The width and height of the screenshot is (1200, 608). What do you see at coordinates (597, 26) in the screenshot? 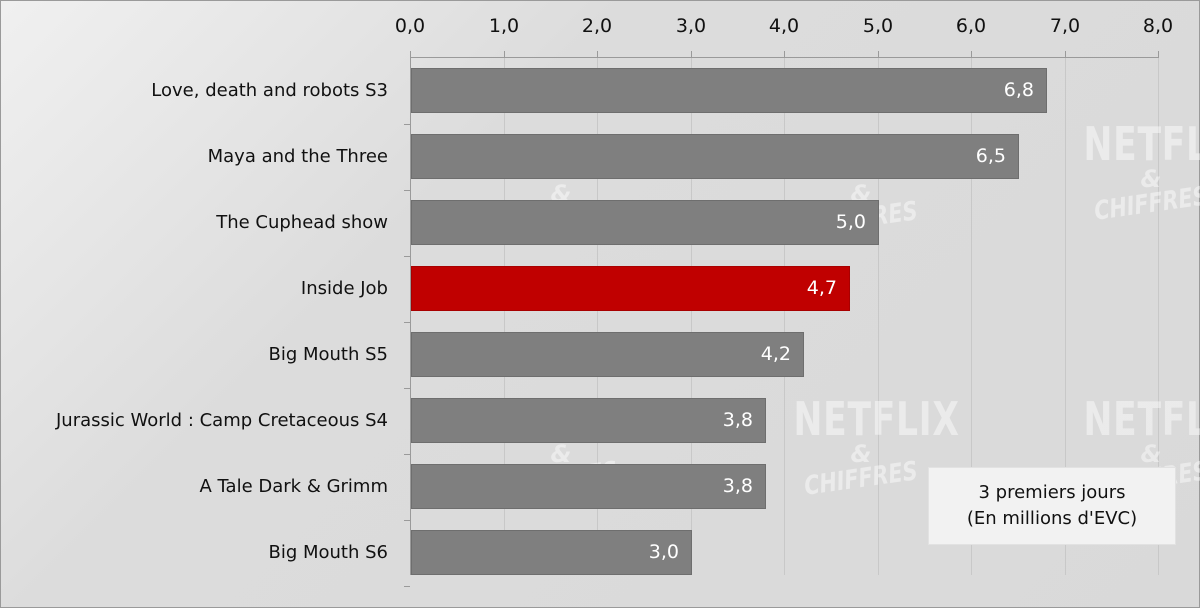
I see `x-tick-label: 2,0` at bounding box center [597, 26].